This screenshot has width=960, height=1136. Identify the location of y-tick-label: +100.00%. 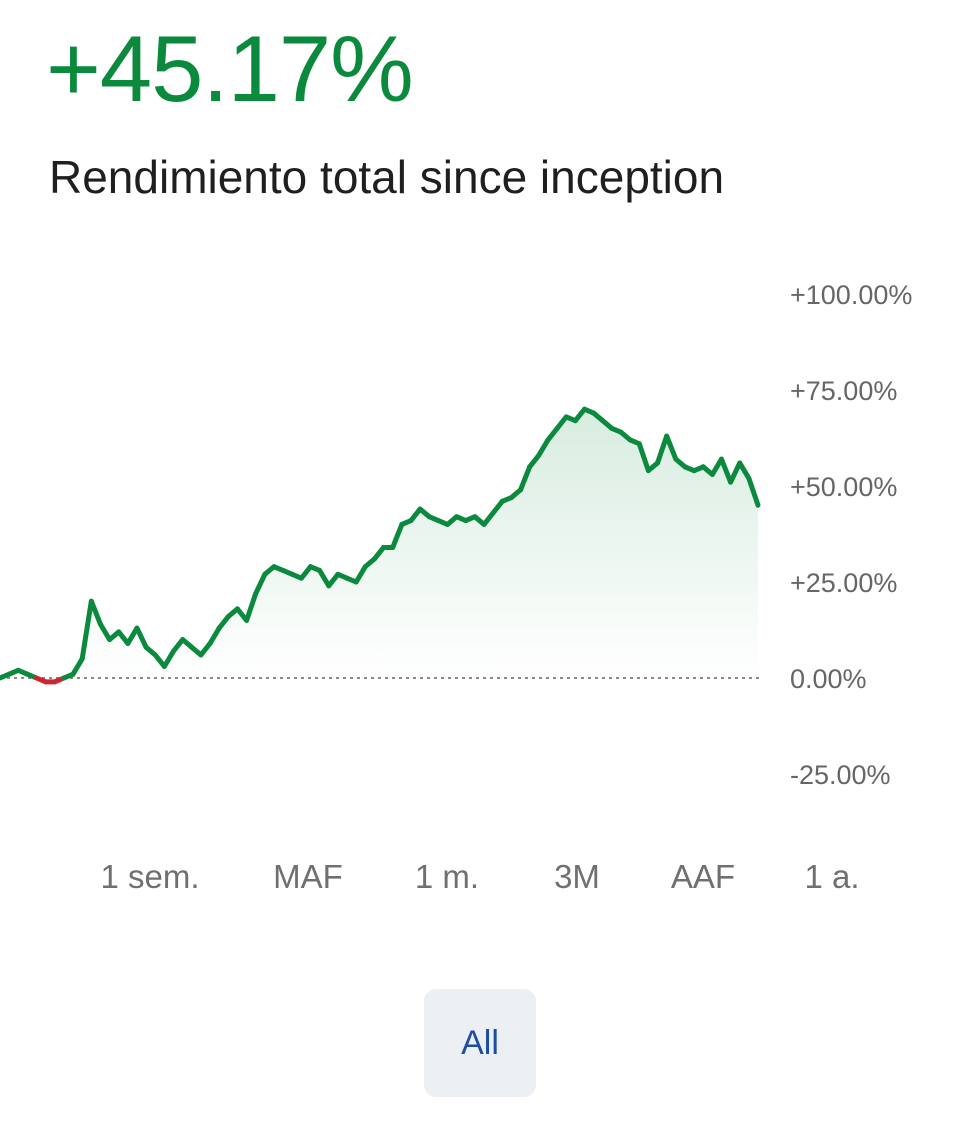
(851, 295).